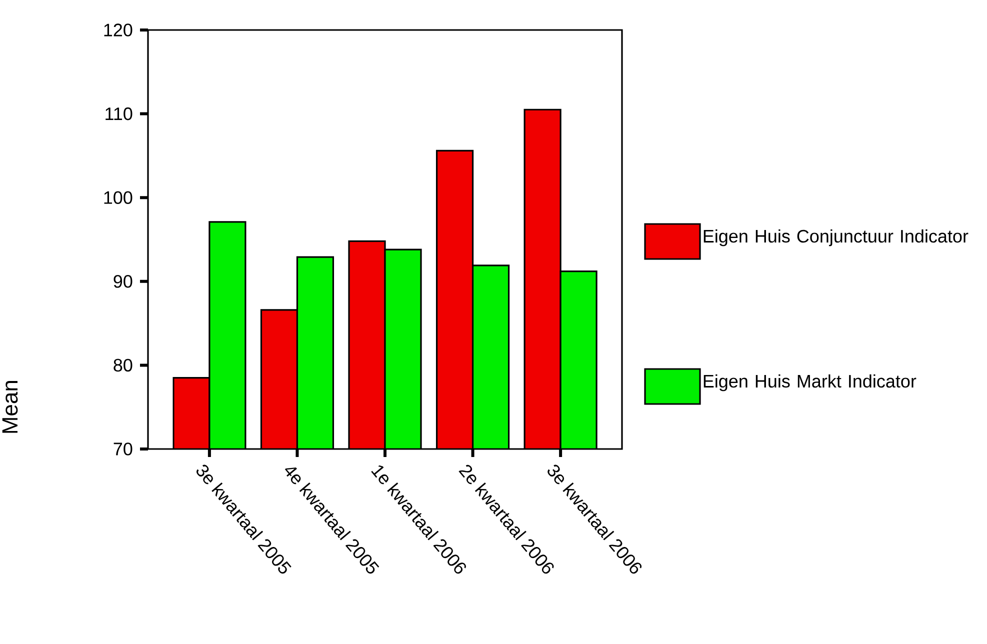 Image resolution: width=987 pixels, height=644 pixels. I want to click on y-tick-label: 120, so click(118, 30).